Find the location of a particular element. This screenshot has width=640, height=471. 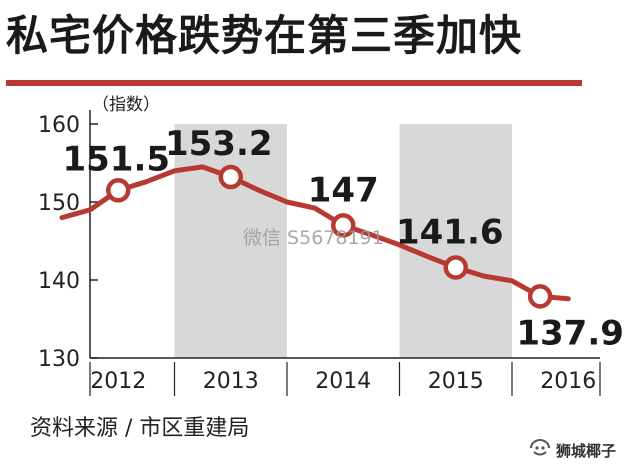

x-tick-label: 2012 is located at coordinates (118, 381).